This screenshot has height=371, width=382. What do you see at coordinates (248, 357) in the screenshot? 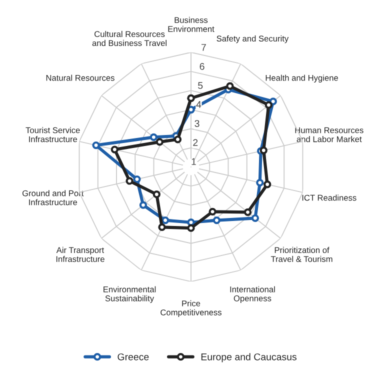
I see `legend-label: Europe and Caucasus` at bounding box center [248, 357].